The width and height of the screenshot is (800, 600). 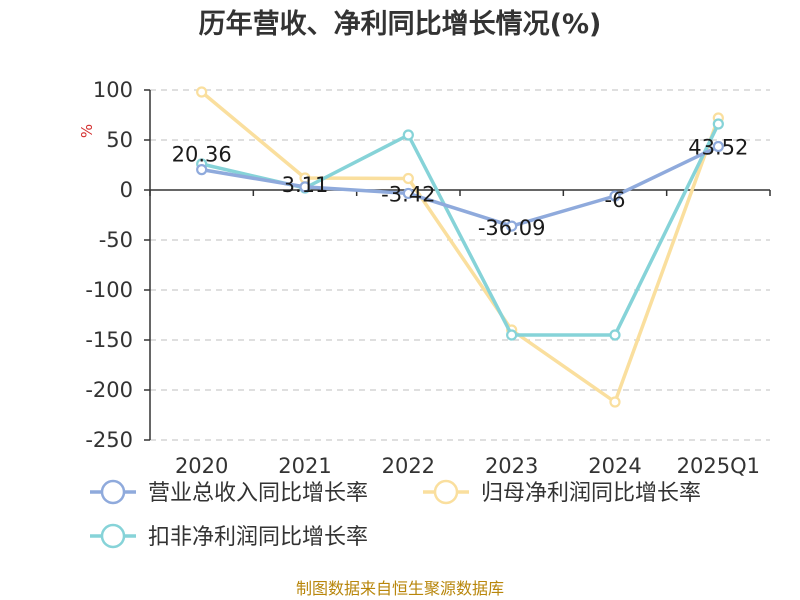 I want to click on x-tick-label: 2021, so click(x=304, y=466).